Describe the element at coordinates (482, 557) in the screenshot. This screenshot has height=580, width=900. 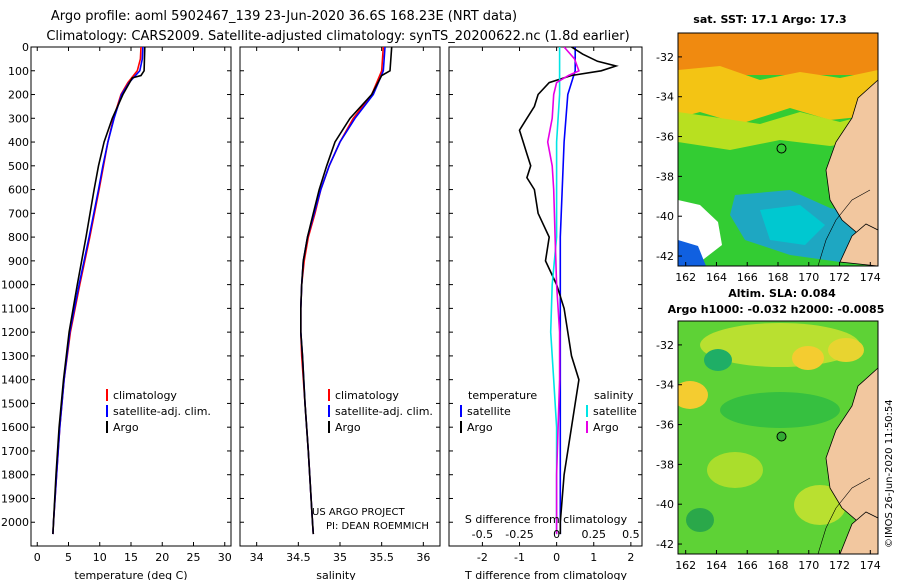
I see `t-difference-tick-label: -2` at that location.